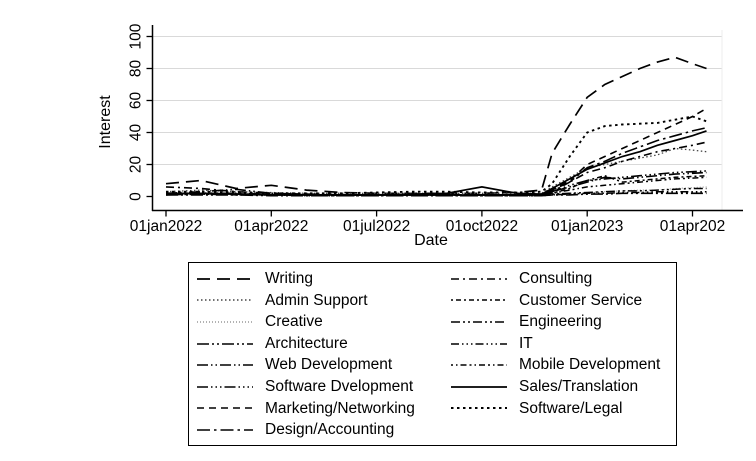 The image size is (756, 461). Describe the element at coordinates (526, 343) in the screenshot. I see `legend-label: IT` at that location.